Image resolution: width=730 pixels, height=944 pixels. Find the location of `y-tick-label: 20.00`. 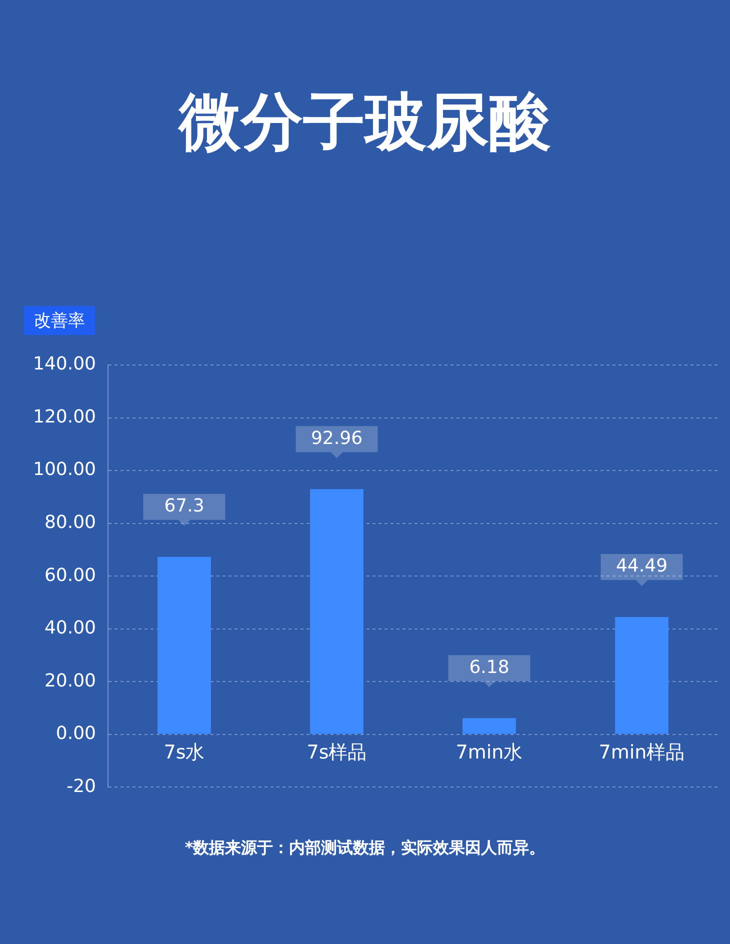

y-tick-label: 20.00 is located at coordinates (70, 681).